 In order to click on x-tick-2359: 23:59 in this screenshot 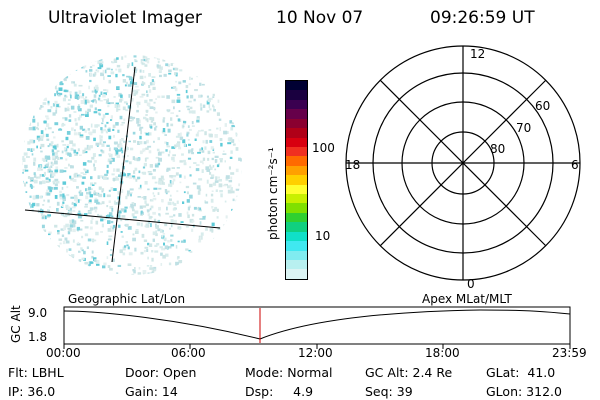, I will do `click(569, 353)`.